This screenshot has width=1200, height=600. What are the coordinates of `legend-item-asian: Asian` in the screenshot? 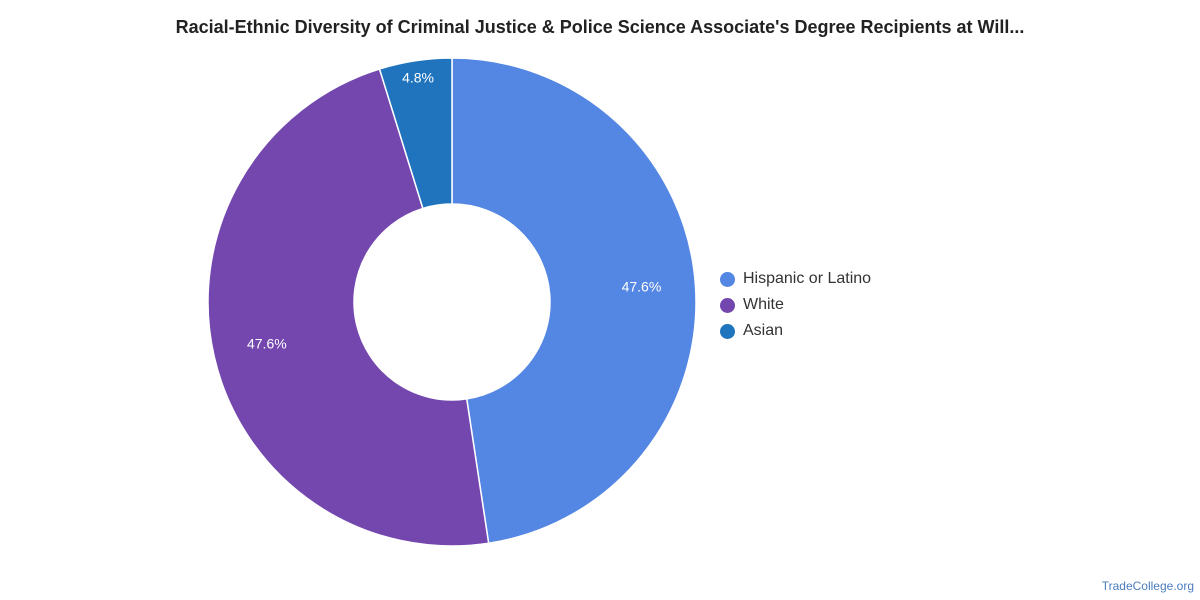 It's located at (795, 331).